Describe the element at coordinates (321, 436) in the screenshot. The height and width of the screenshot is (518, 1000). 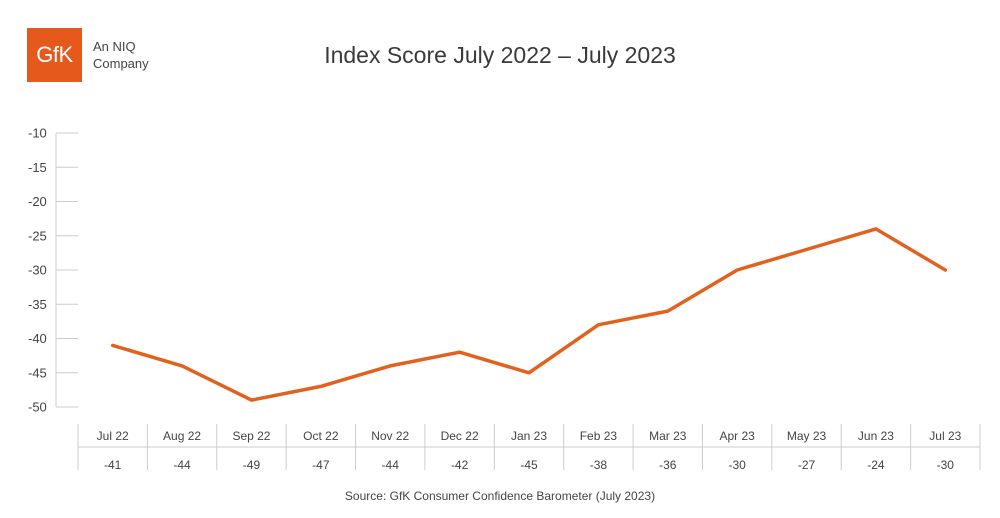
I see `x-category-label: Oct 22` at that location.